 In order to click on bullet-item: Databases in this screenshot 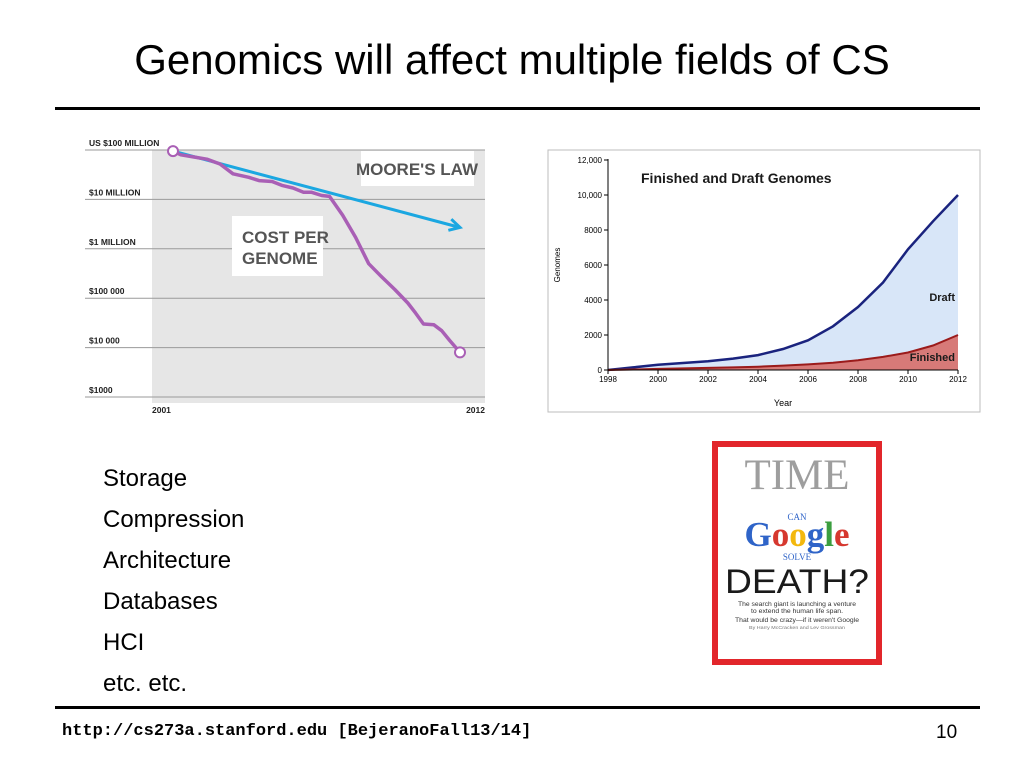, I will do `click(160, 601)`.